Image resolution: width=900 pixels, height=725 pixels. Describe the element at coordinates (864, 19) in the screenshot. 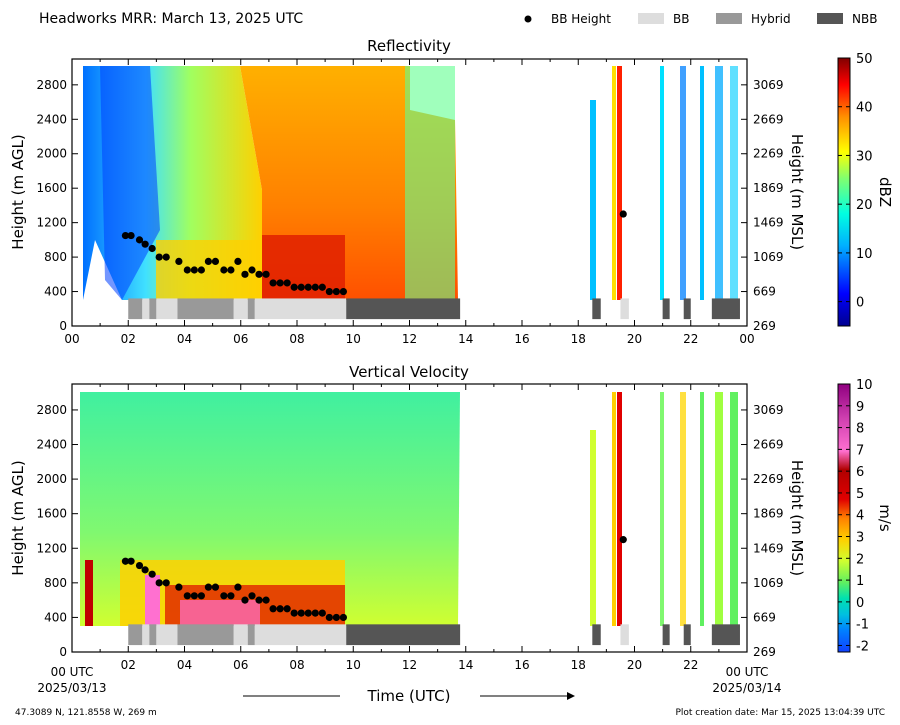

I see `legend-nbb-label: NBB` at that location.